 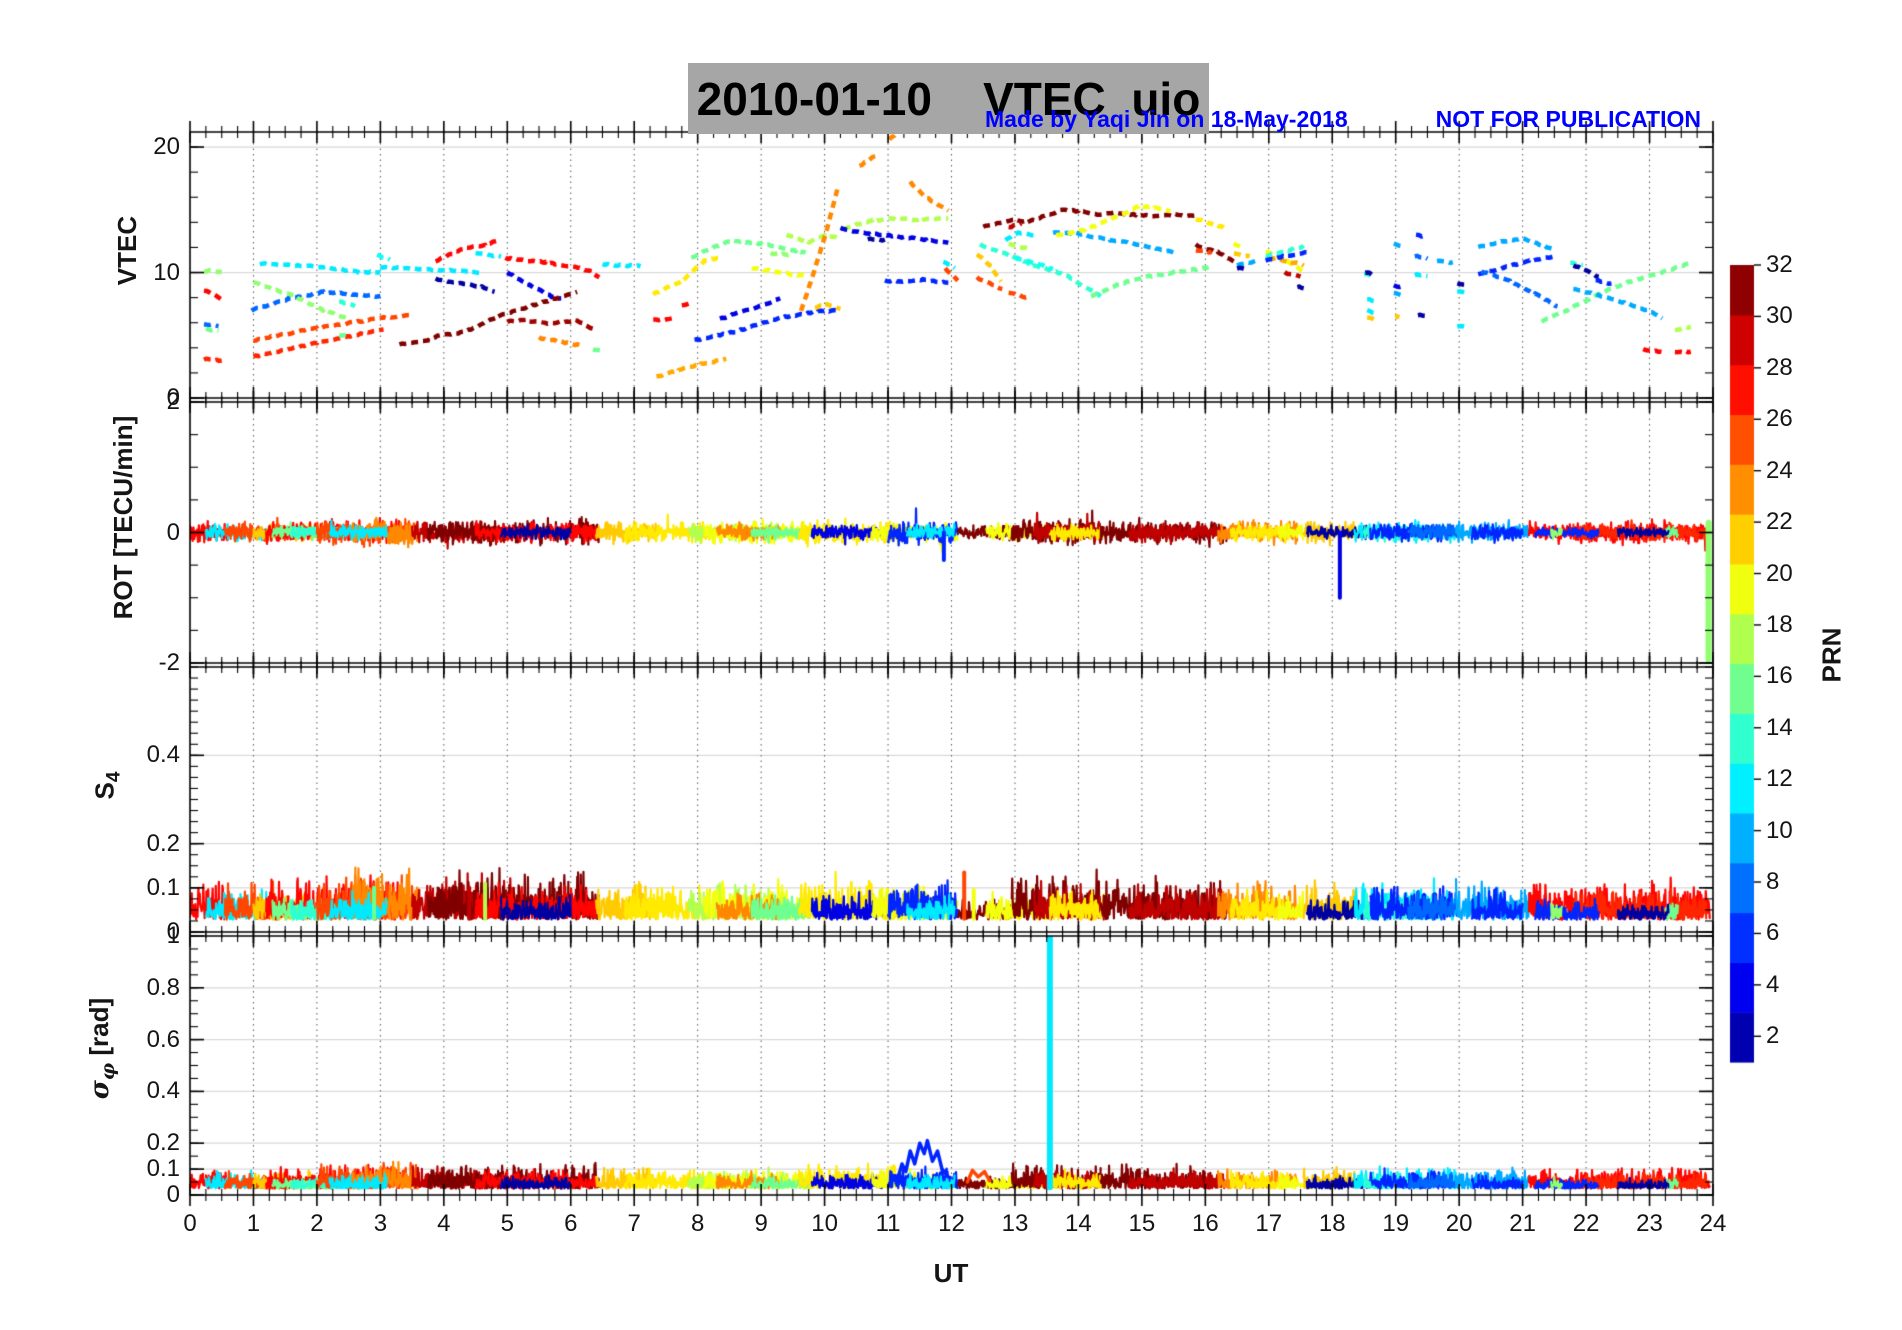 What do you see at coordinates (107, 785) in the screenshot?
I see `ylabel-s4: S4` at bounding box center [107, 785].